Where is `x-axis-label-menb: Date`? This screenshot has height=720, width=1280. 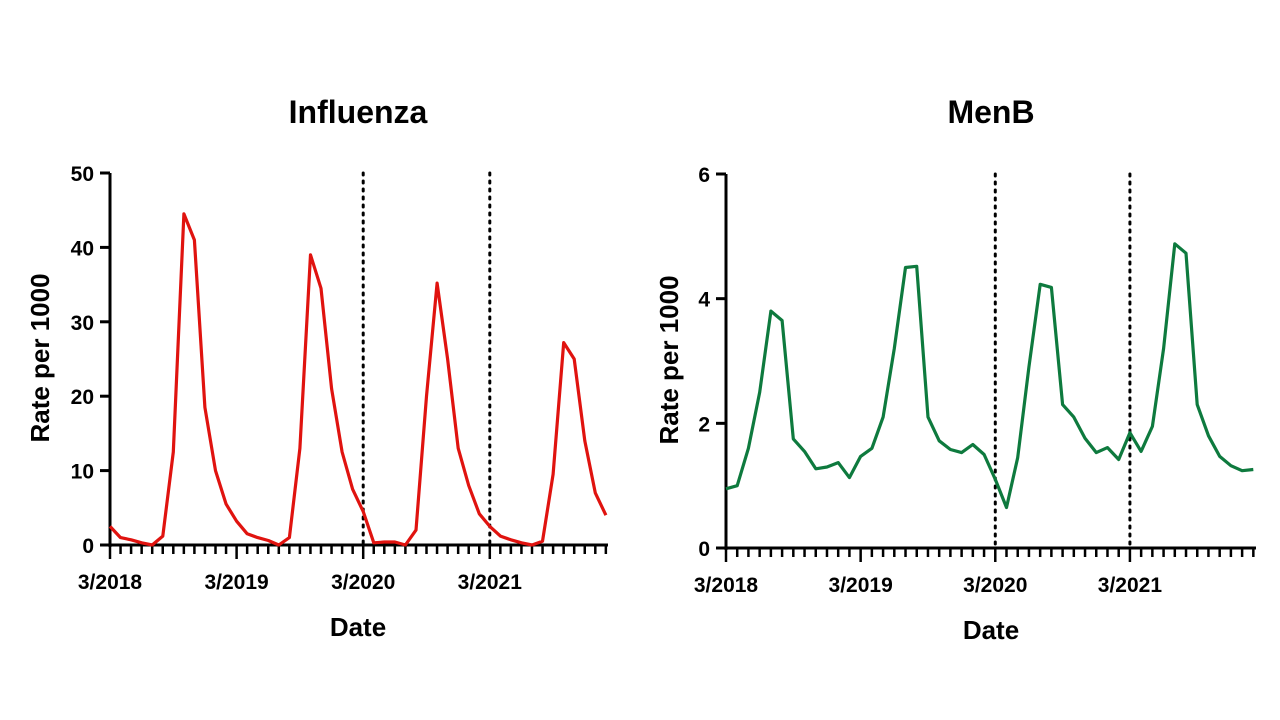 x-axis-label-menb: Date is located at coordinates (991, 630).